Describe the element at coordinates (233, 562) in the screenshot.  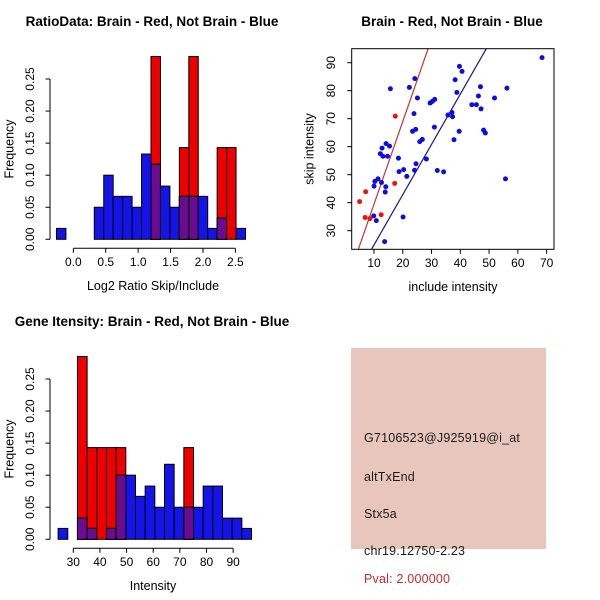
I see `x-tick-label: 90` at that location.